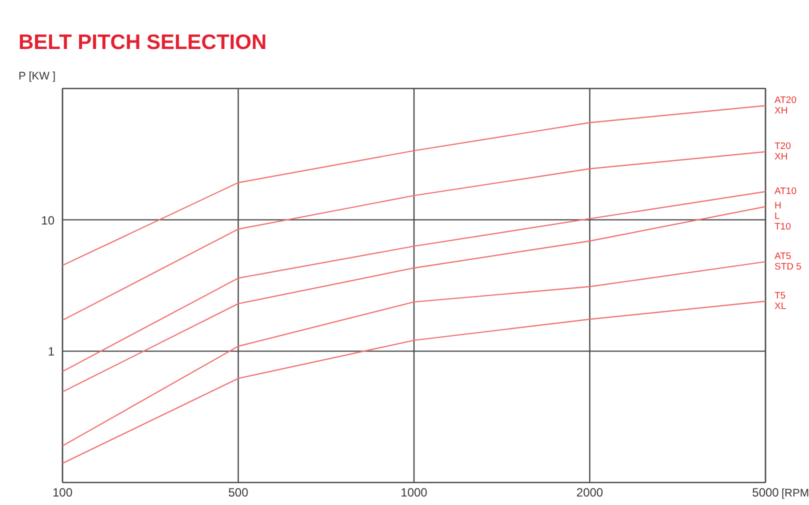  I want to click on y-tick-label: 1, so click(51, 351).